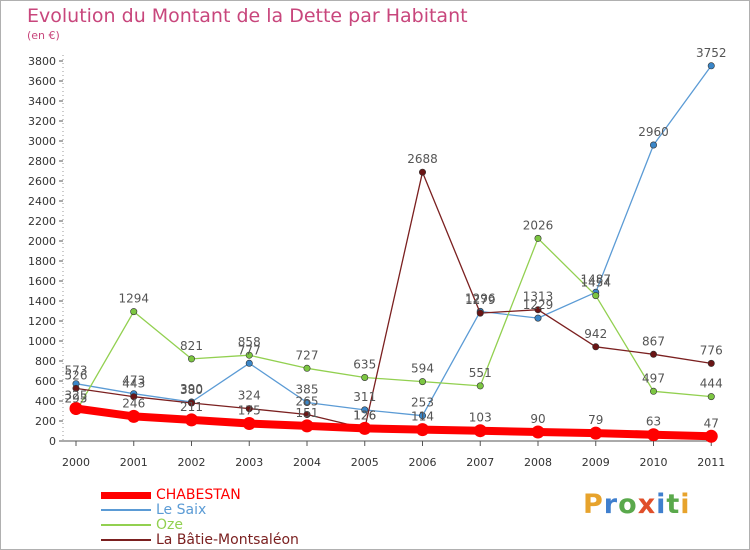 This screenshot has height=550, width=750. I want to click on y-tick-label: 1200, so click(42, 321).